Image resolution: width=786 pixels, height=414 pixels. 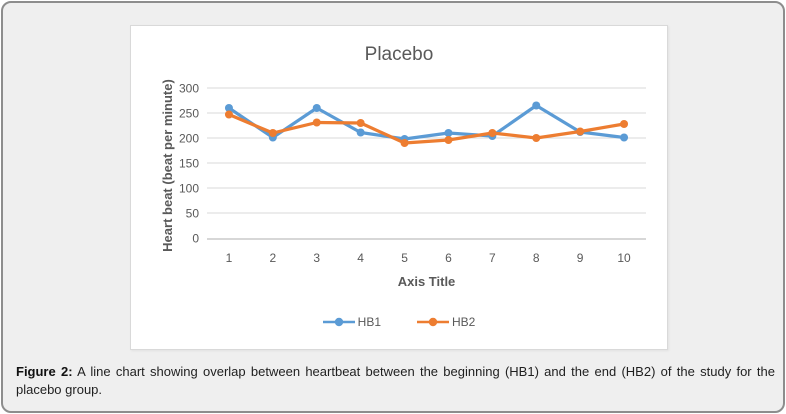 I want to click on legend-label: HB1, so click(x=369, y=322).